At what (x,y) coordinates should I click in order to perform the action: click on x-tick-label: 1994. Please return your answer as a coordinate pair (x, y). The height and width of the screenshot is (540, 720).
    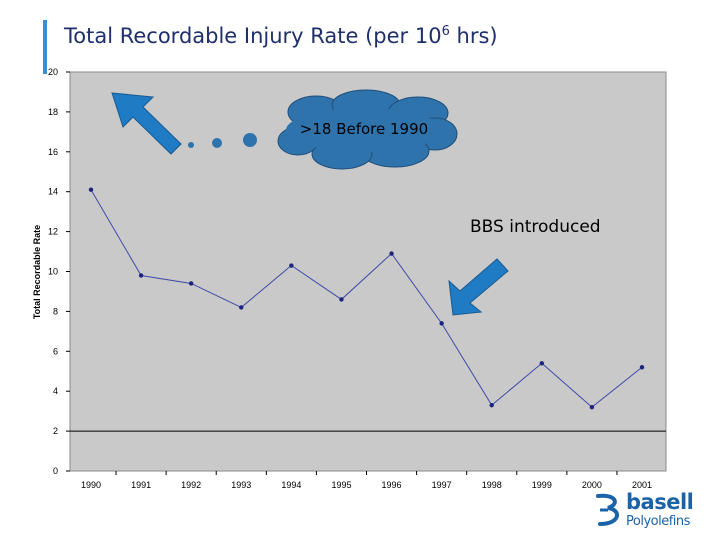
    Looking at the image, I should click on (291, 485).